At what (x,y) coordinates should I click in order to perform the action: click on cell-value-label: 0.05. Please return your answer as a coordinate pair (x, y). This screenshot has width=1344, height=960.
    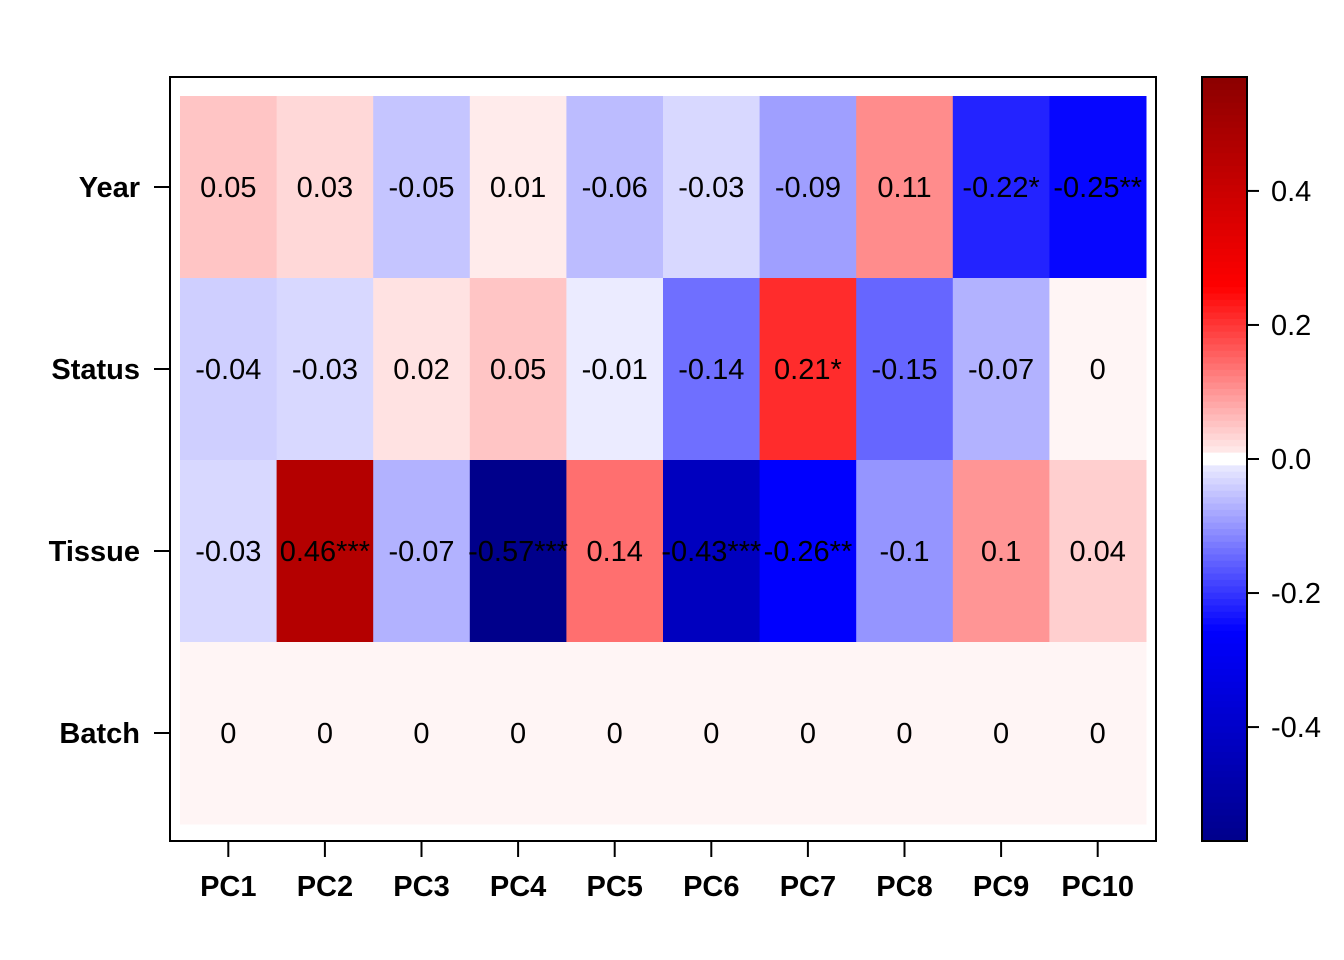
    Looking at the image, I should click on (228, 188).